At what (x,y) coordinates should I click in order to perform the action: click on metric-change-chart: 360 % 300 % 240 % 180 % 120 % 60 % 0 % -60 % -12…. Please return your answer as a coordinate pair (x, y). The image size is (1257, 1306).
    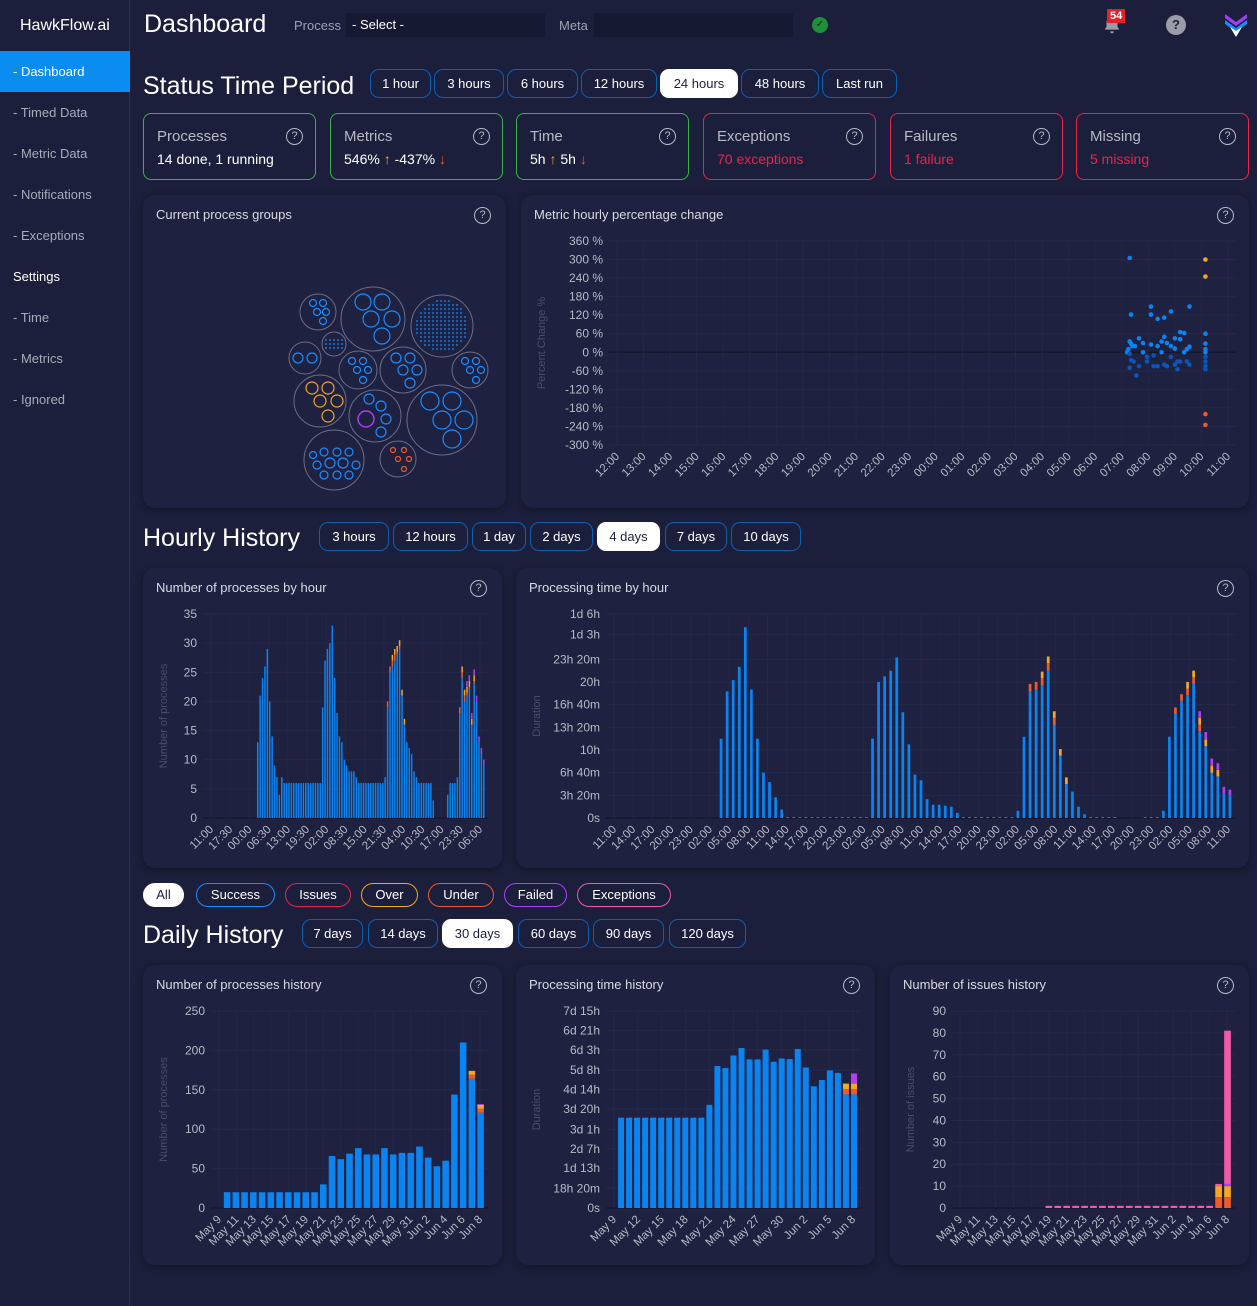
    Looking at the image, I should click on (885, 351).